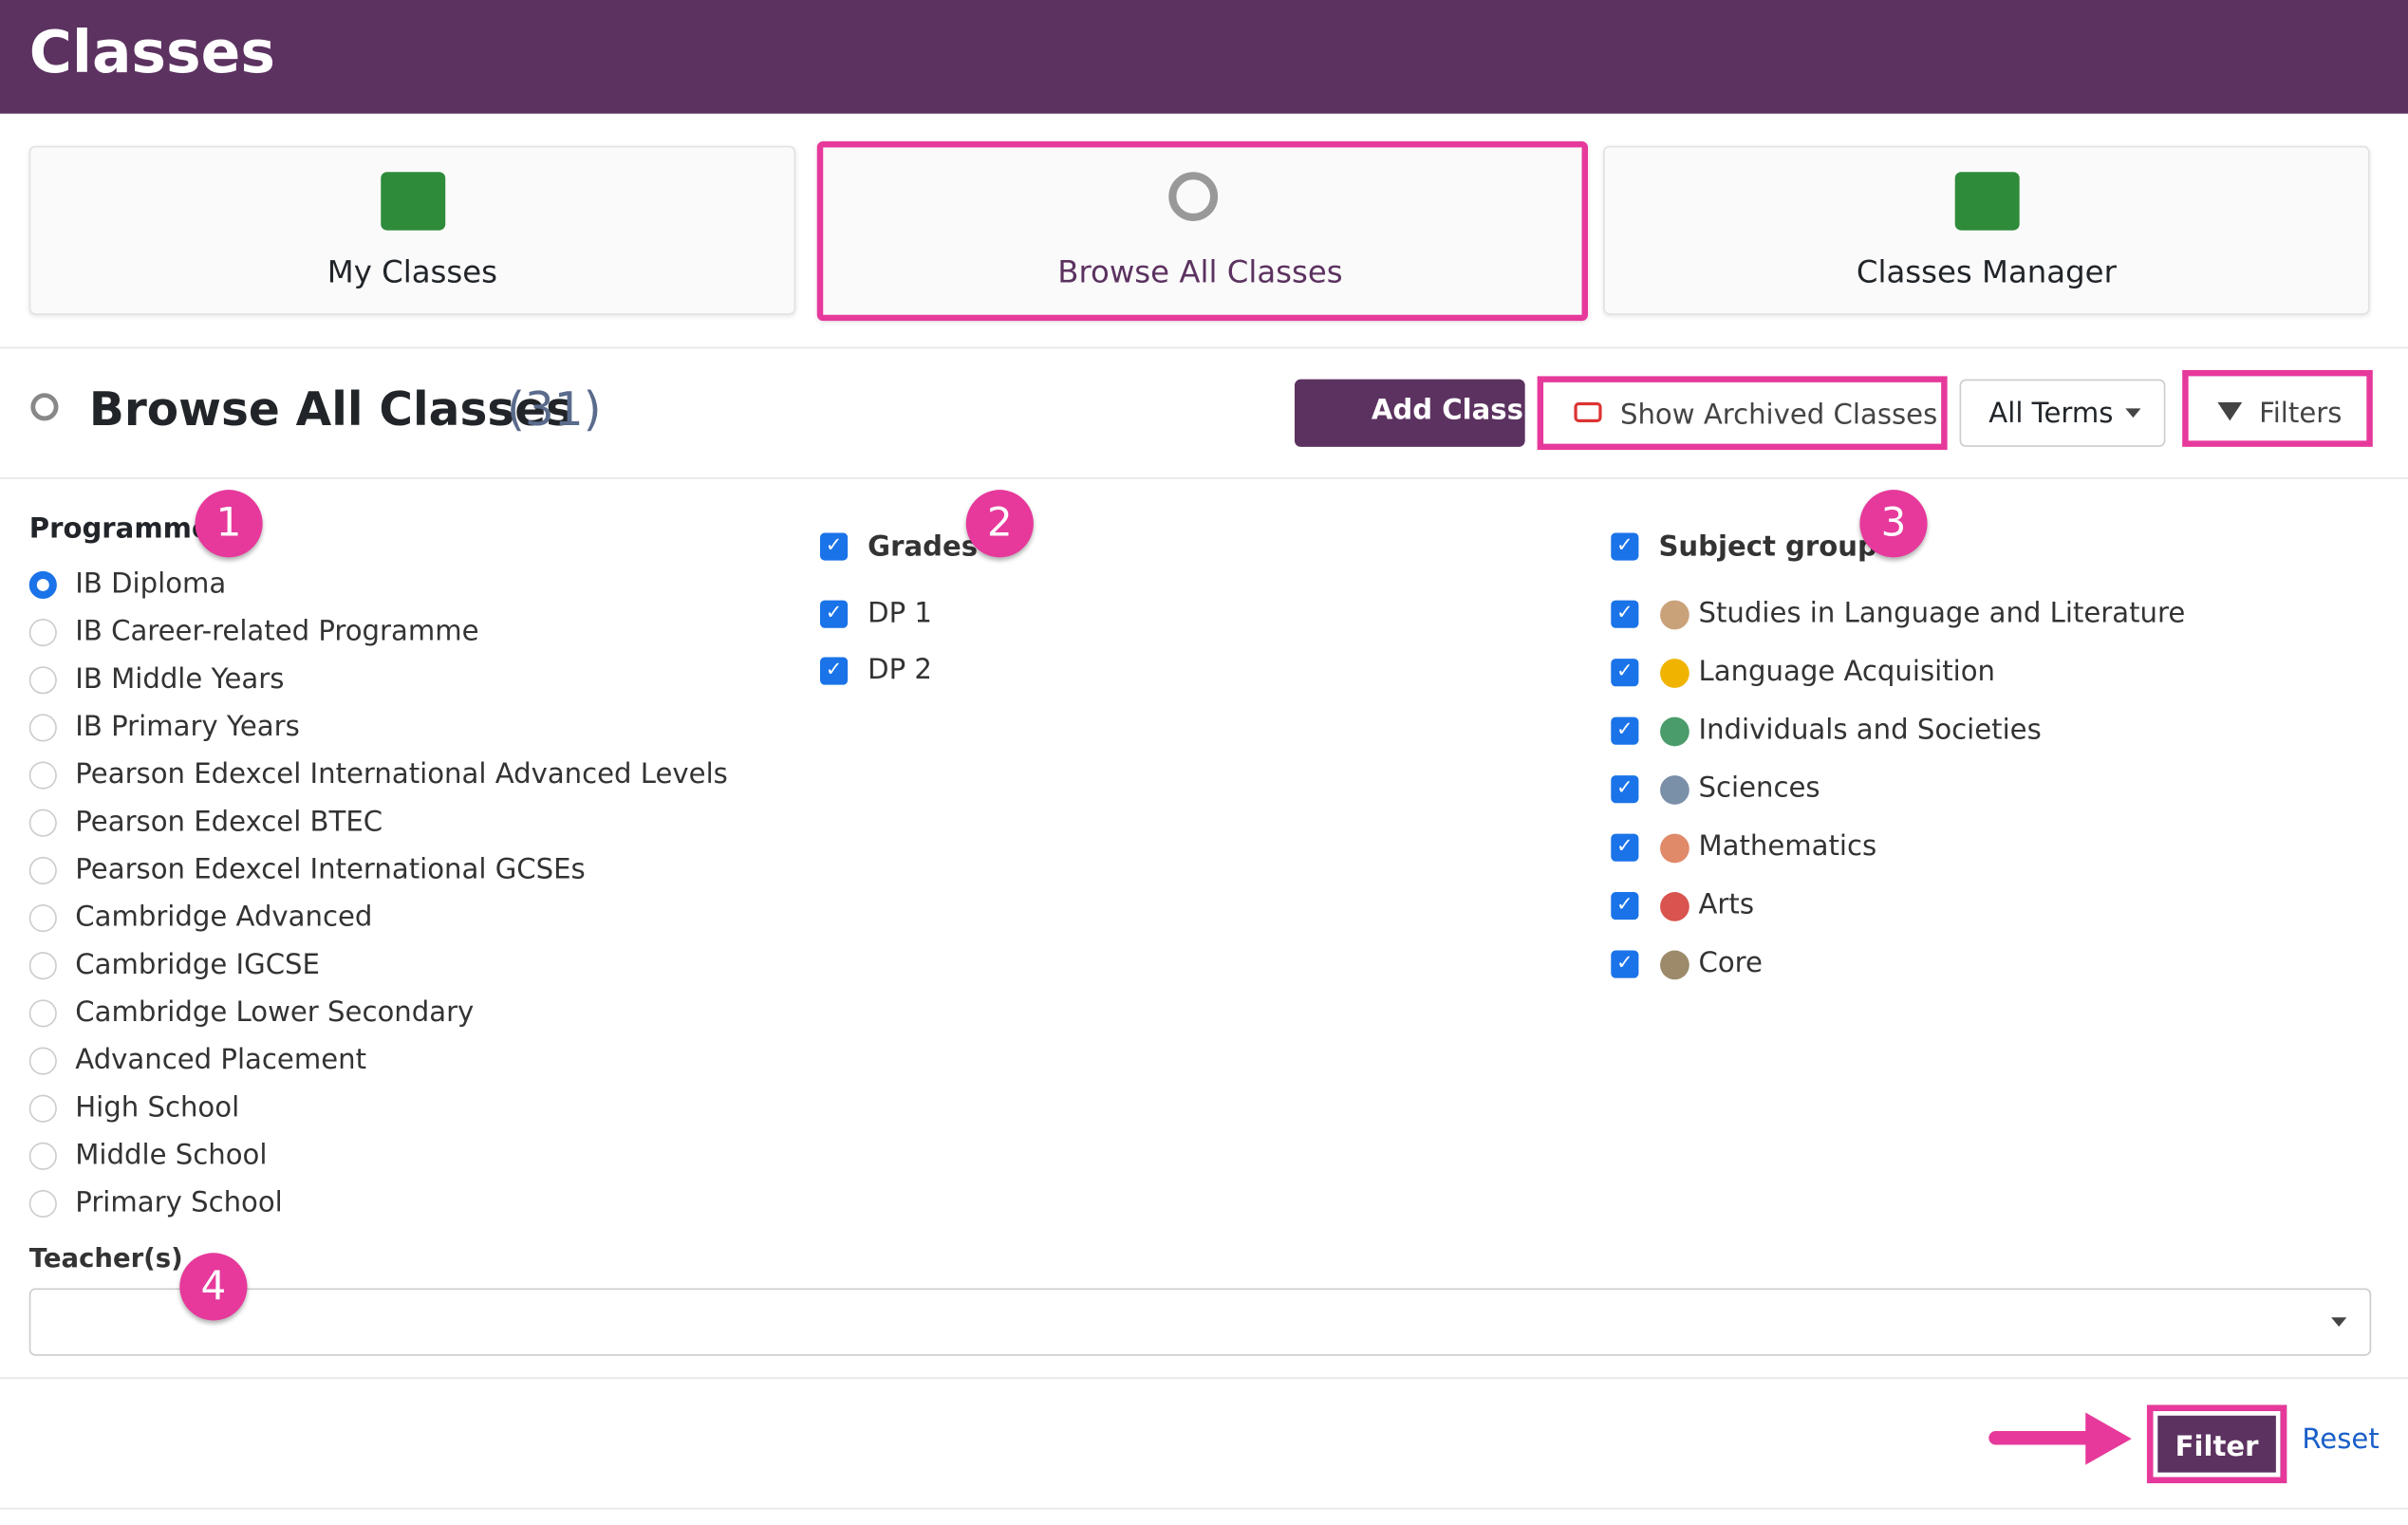 The height and width of the screenshot is (1525, 2408). What do you see at coordinates (179, 1202) in the screenshot?
I see `radio-label: Primary School` at bounding box center [179, 1202].